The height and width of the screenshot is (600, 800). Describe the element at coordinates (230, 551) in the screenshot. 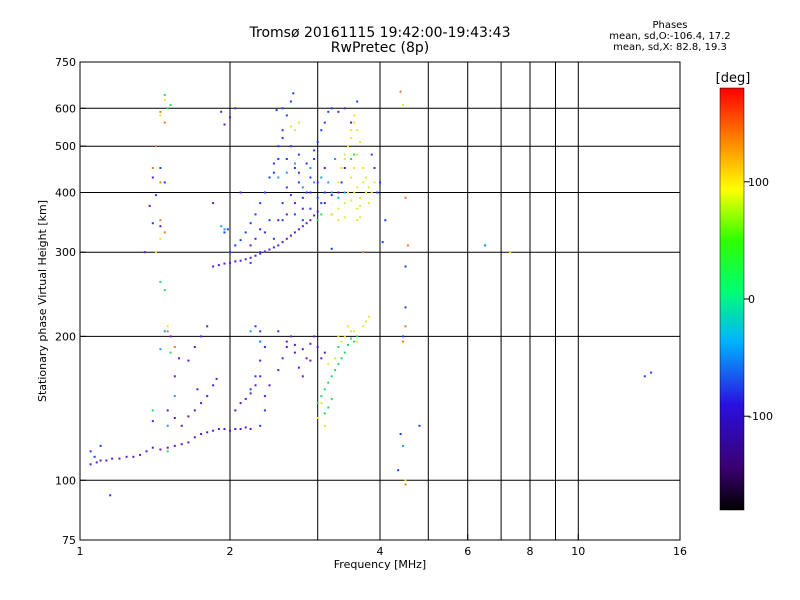

I see `x-tick-label: 2` at that location.